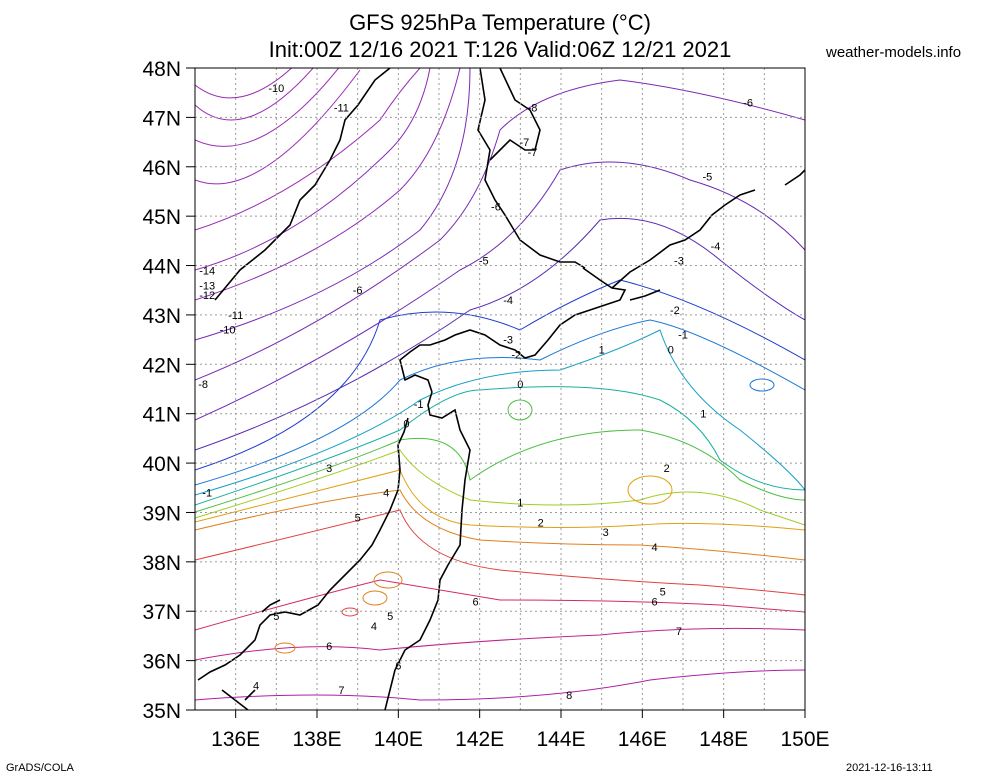 The width and height of the screenshot is (1000, 779). Describe the element at coordinates (207, 271) in the screenshot. I see `contour-value-label: -14` at that location.